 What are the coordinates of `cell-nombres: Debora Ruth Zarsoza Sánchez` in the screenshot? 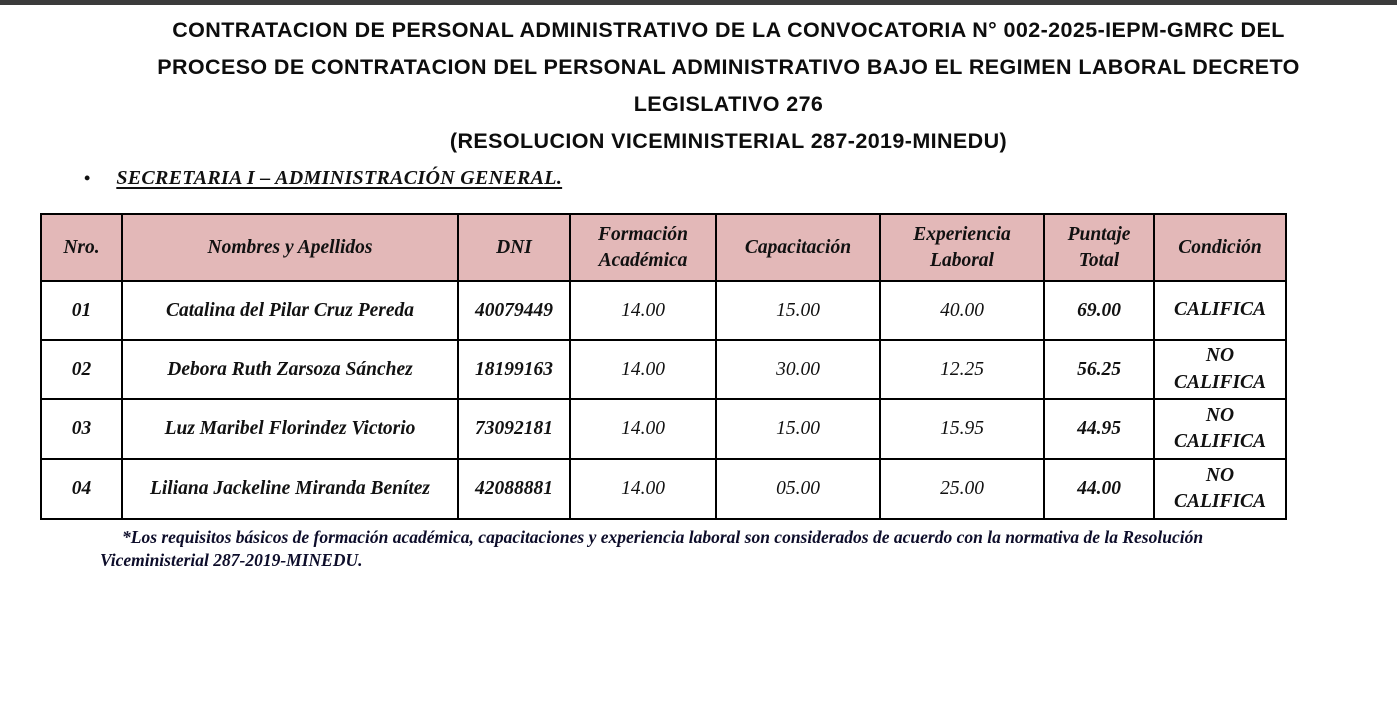 It's located at (290, 369).